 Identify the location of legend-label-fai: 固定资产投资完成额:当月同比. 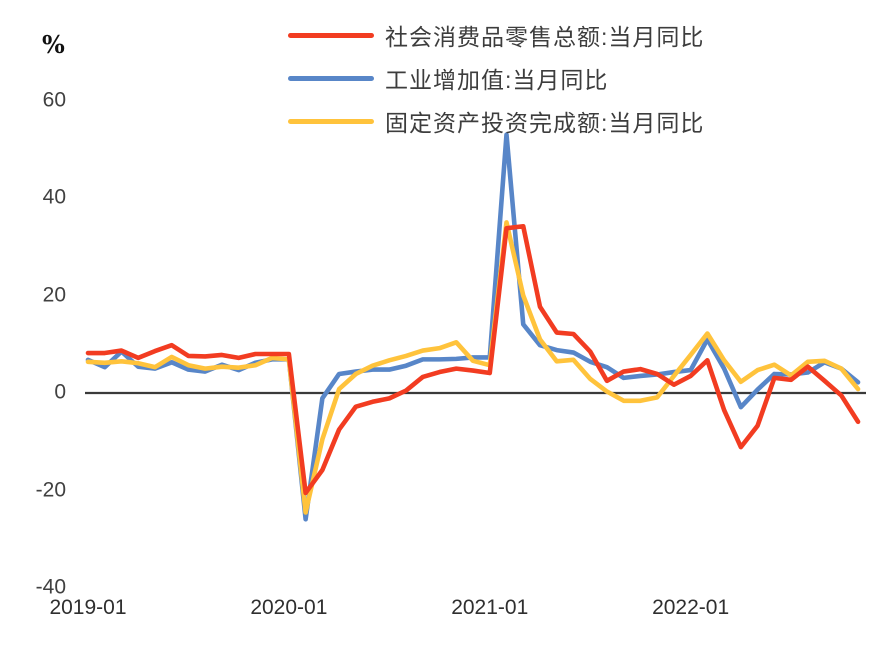
(545, 123).